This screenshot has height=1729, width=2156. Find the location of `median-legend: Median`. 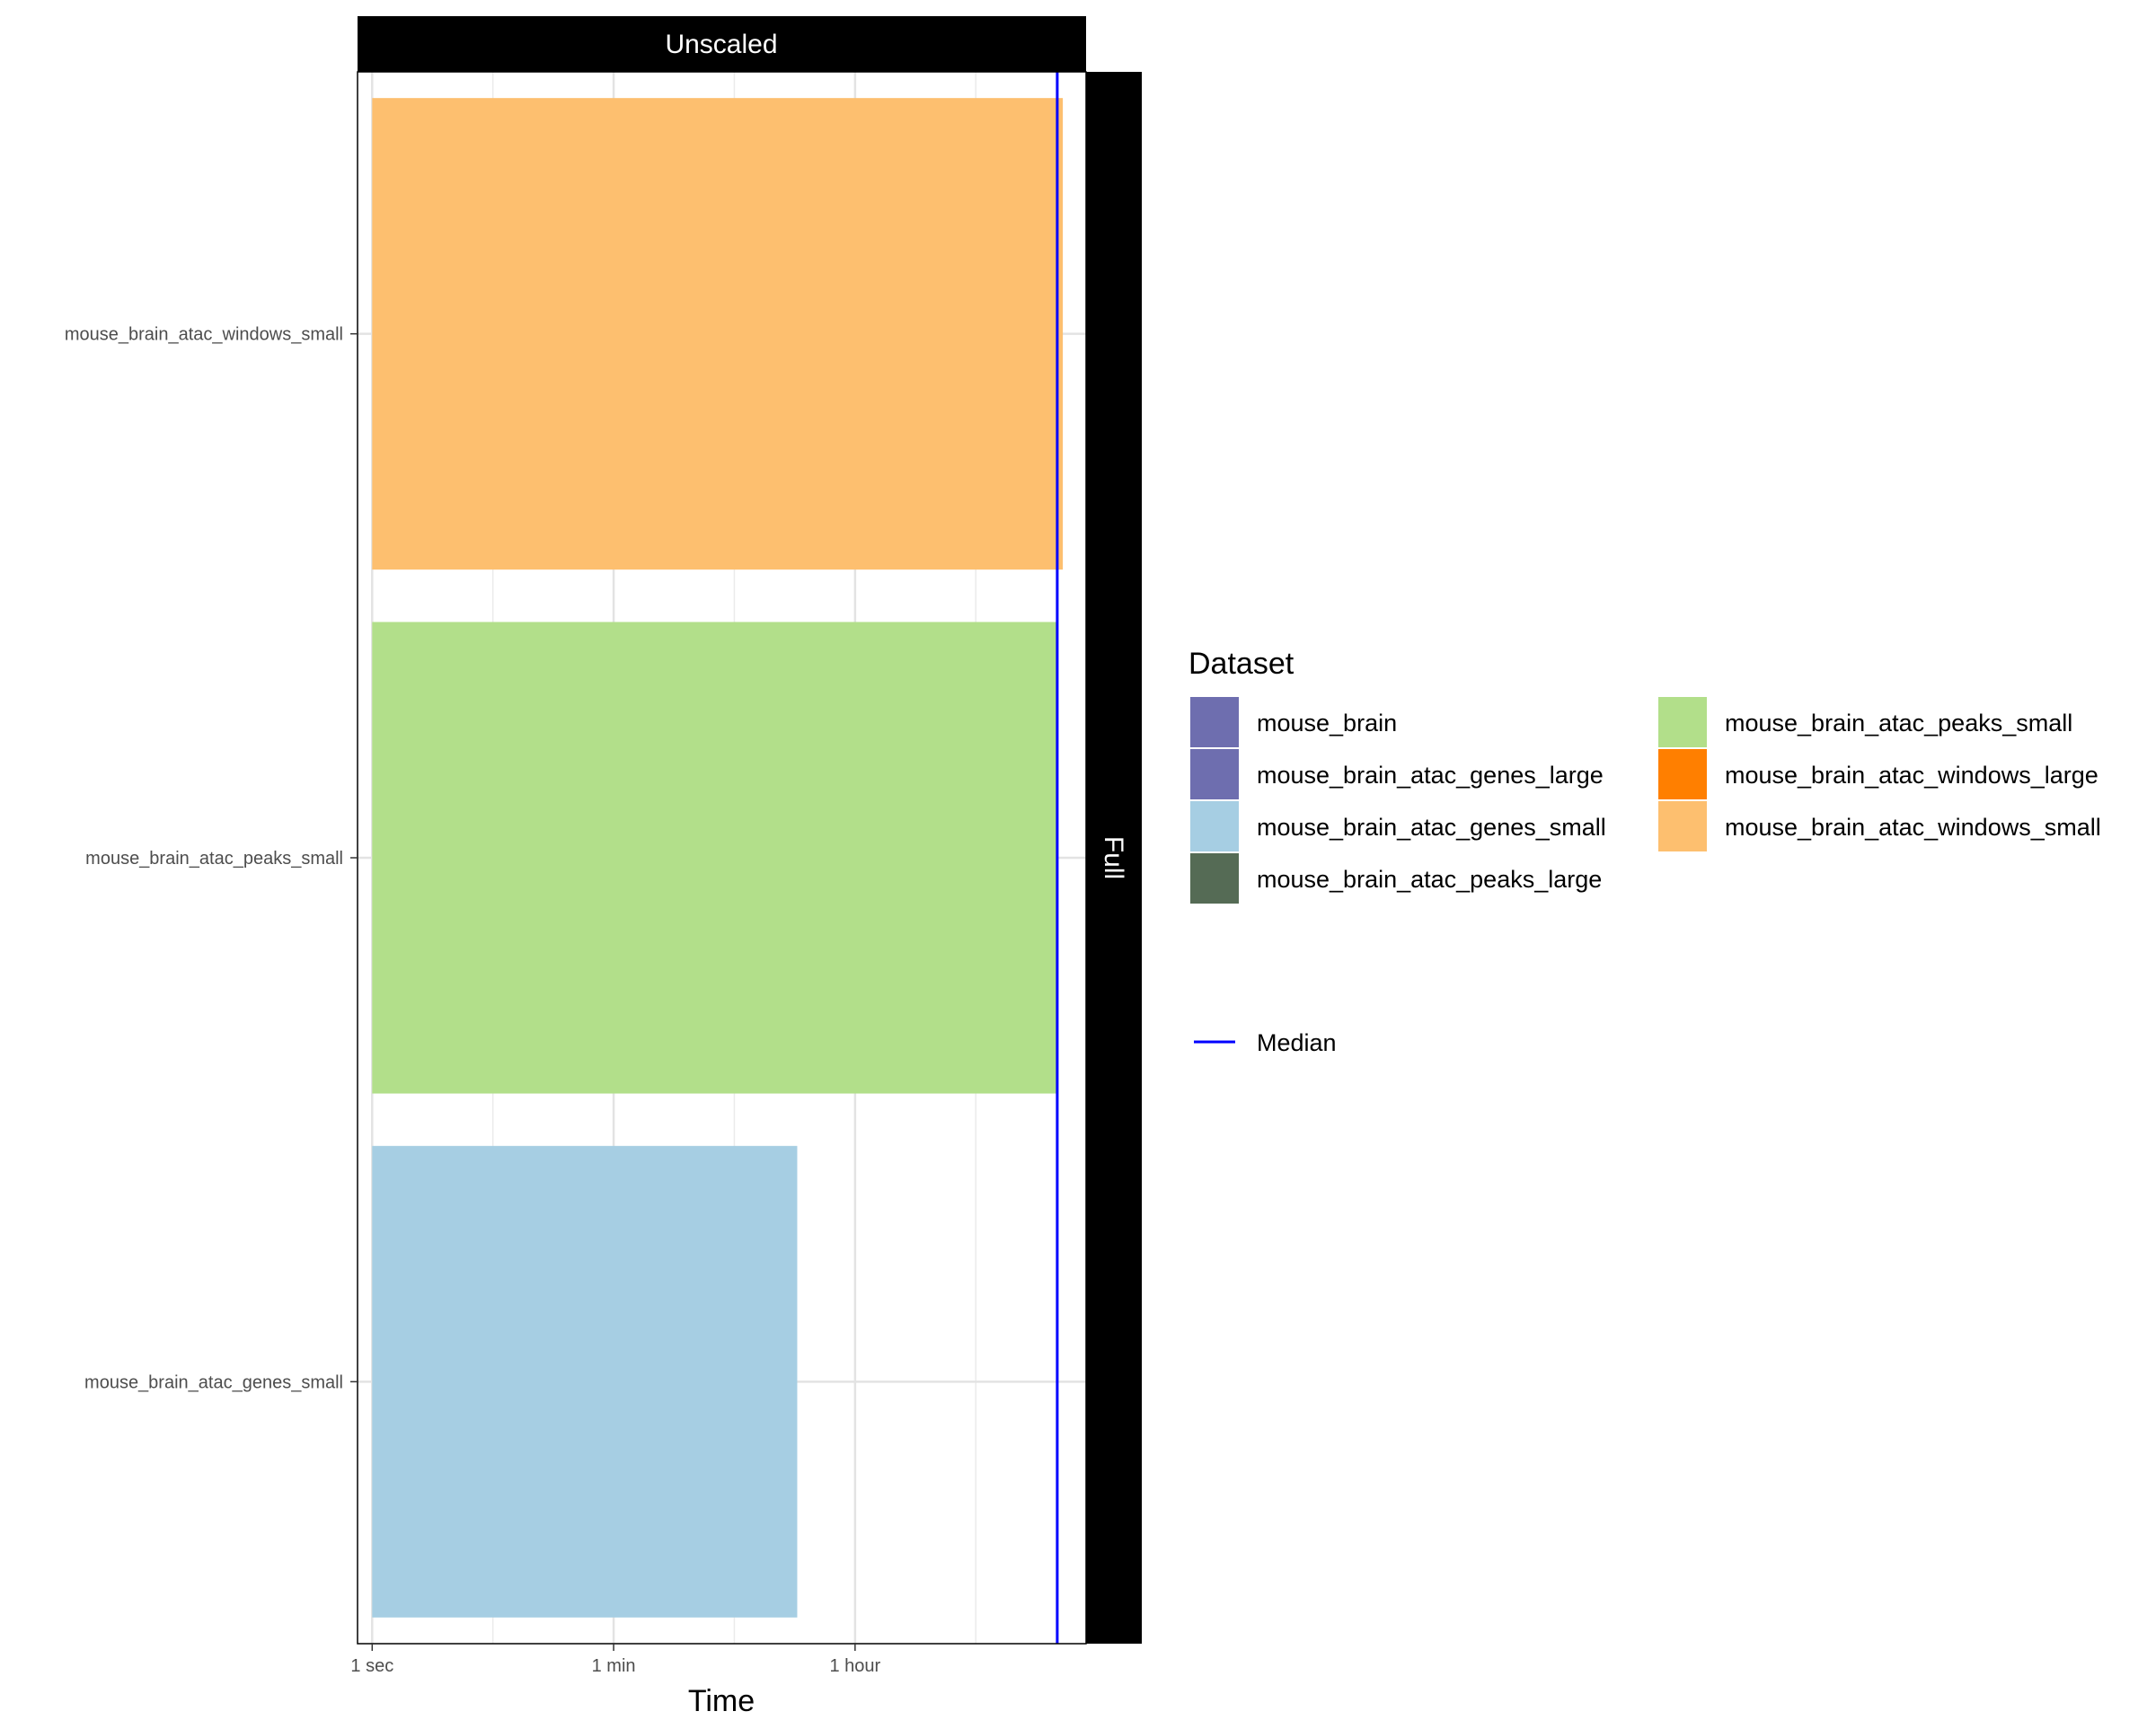

median-legend: Median is located at coordinates (1266, 1042).